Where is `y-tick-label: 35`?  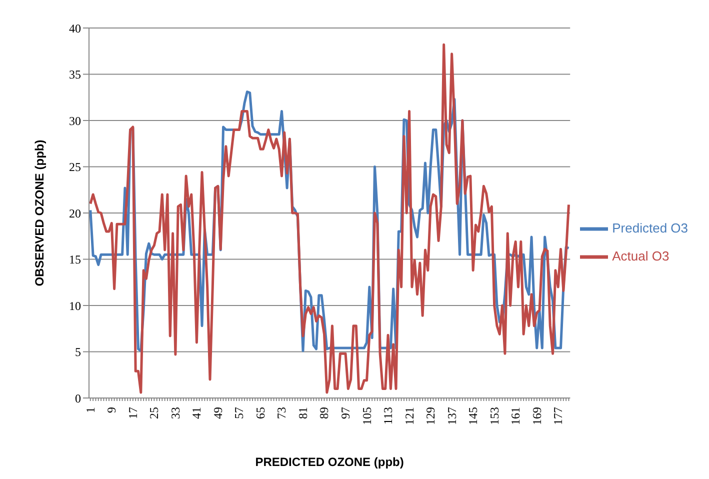
y-tick-label: 35 is located at coordinates (75, 75).